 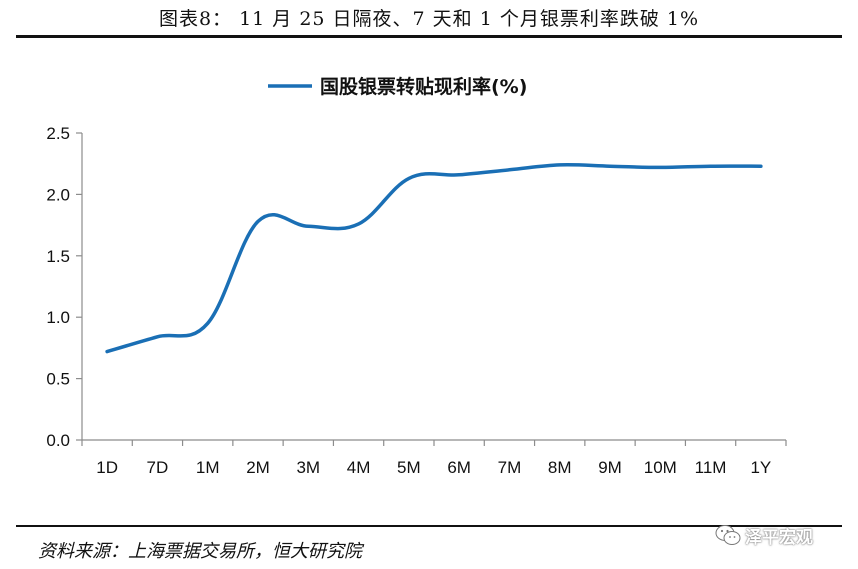 What do you see at coordinates (58, 440) in the screenshot?
I see `y-tick-label: 0.0` at bounding box center [58, 440].